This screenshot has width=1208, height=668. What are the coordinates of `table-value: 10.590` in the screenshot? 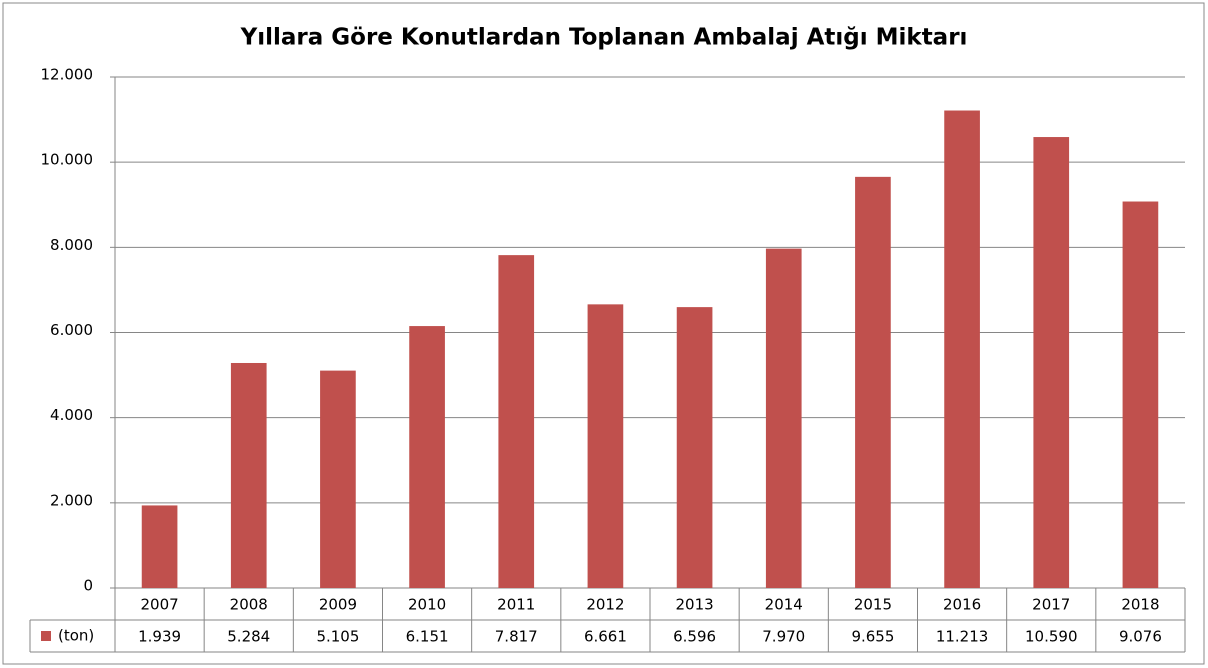 It's located at (1051, 637).